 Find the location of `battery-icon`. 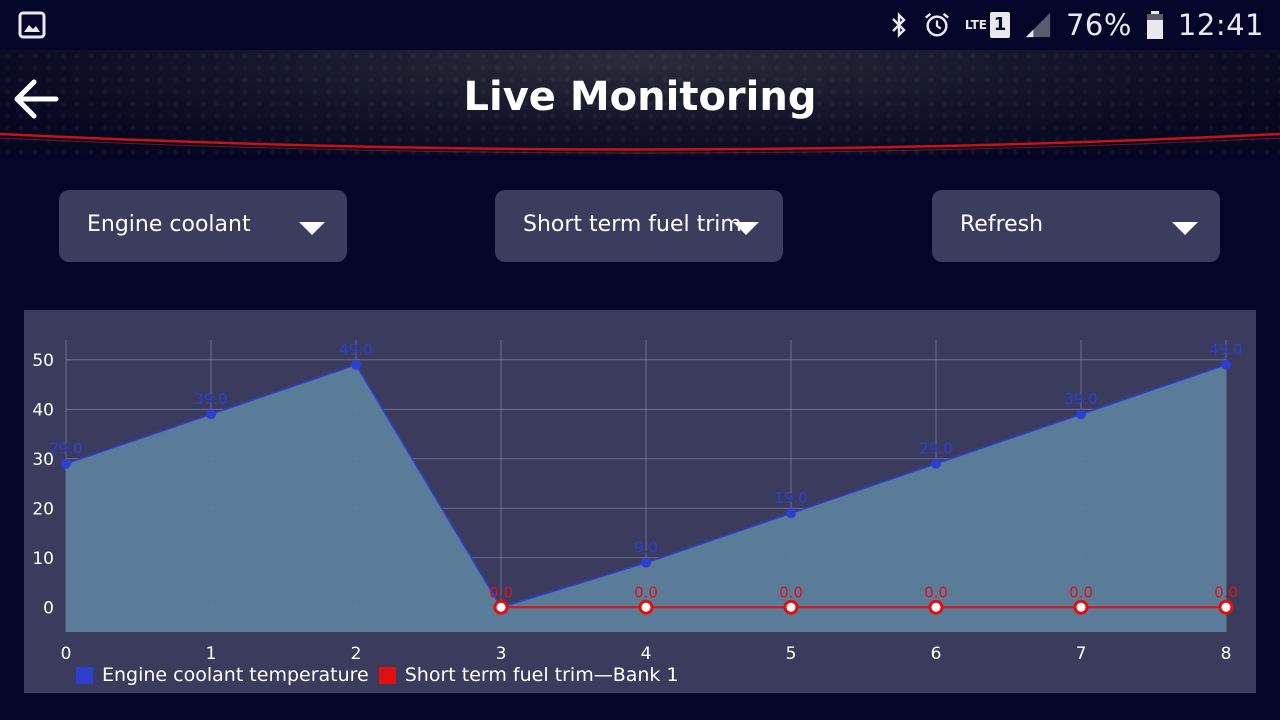

battery-icon is located at coordinates (1154, 25).